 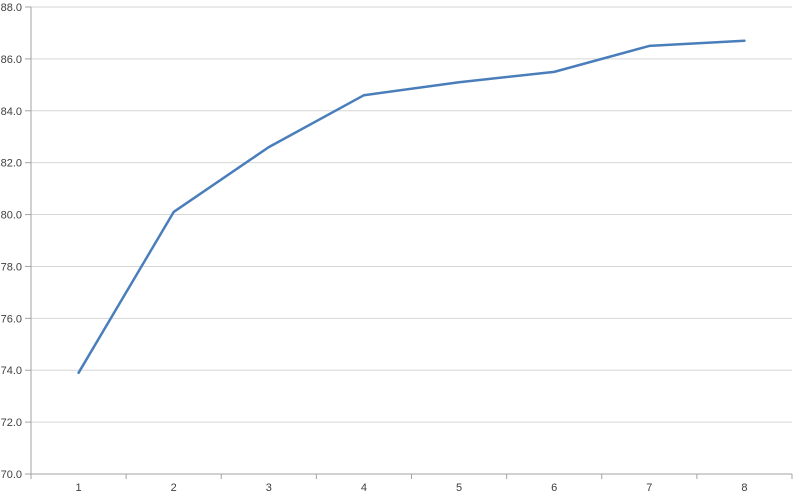 I want to click on x-axis-label: 1, so click(x=79, y=488).